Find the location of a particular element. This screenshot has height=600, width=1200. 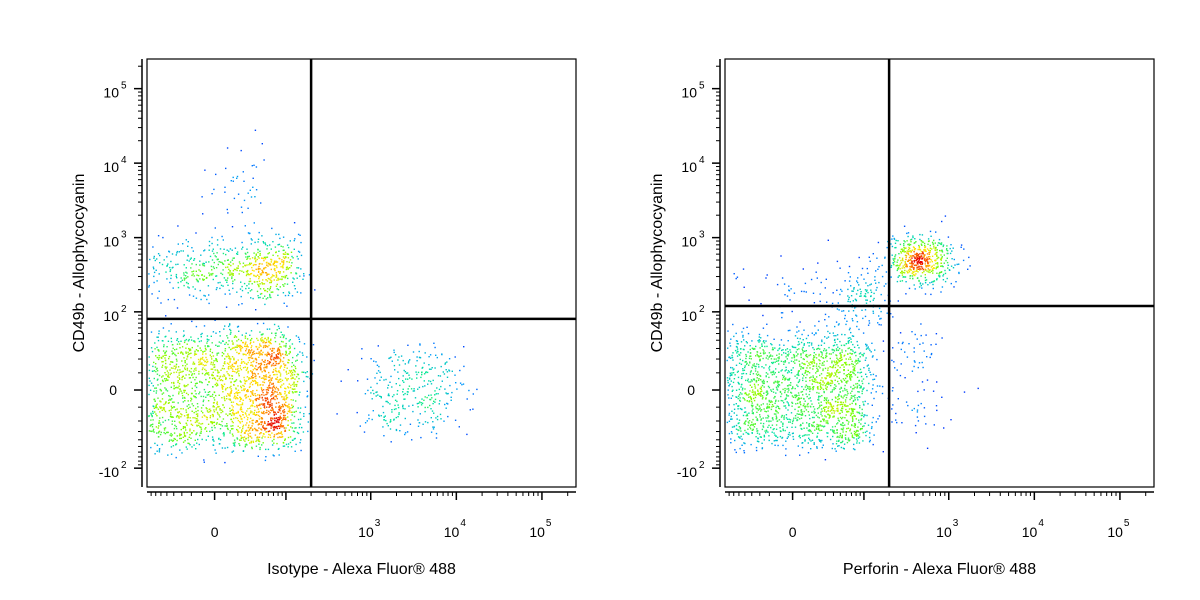

x-tick-label: 10 is located at coordinates (537, 532).